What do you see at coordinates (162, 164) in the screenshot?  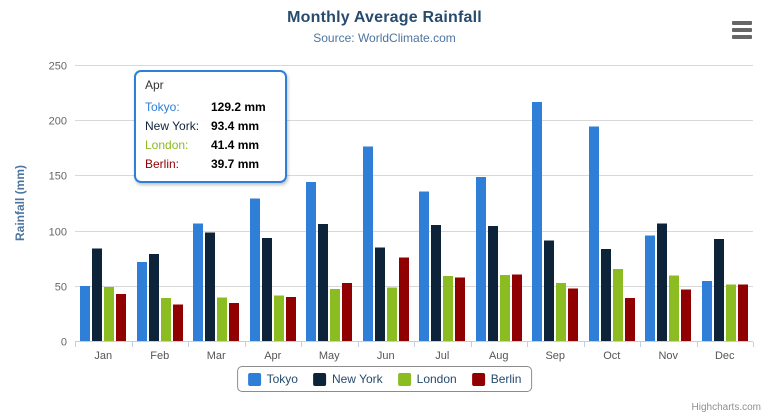 I see `tooltip-series-name: Berlin:` at bounding box center [162, 164].